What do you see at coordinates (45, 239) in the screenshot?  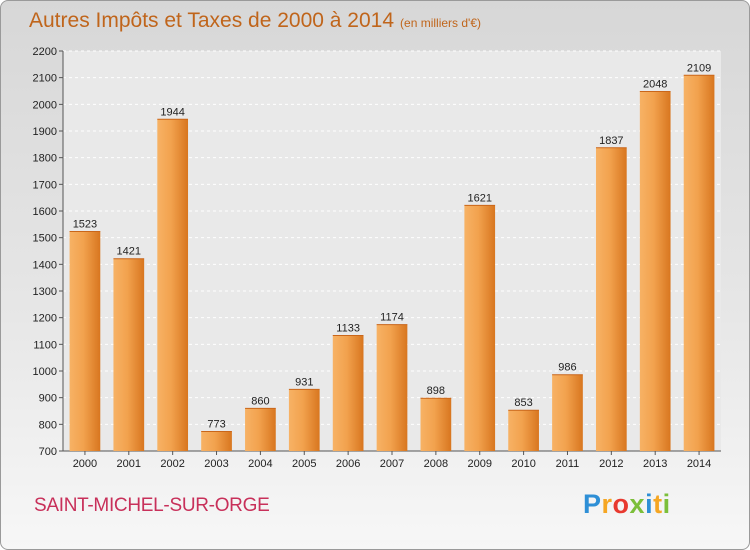 I see `y-tick-label: 1500` at bounding box center [45, 239].